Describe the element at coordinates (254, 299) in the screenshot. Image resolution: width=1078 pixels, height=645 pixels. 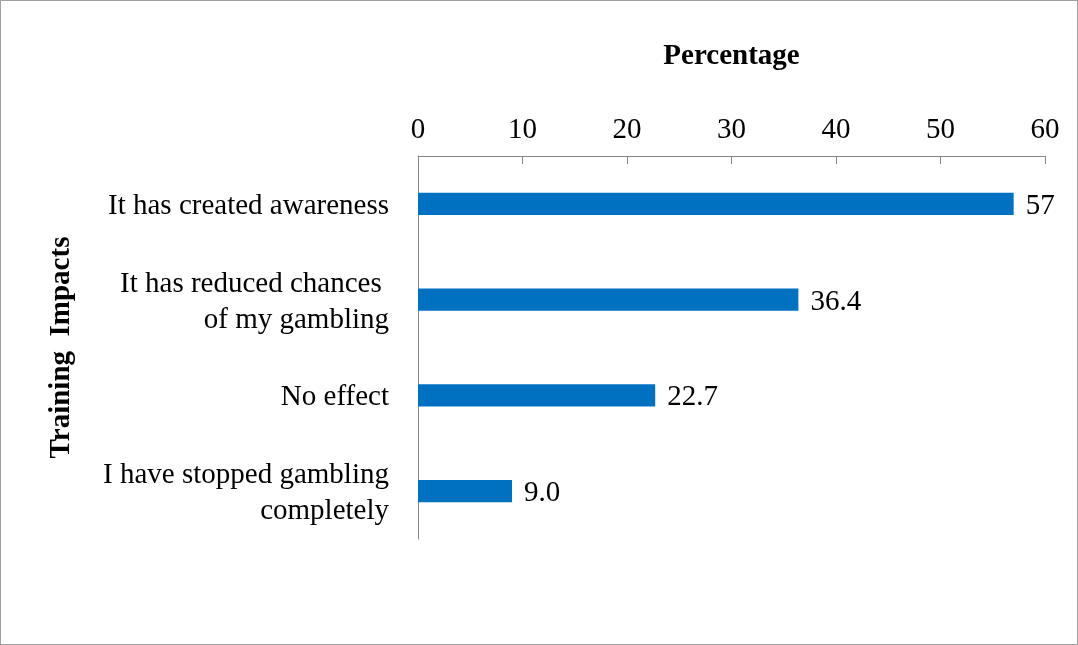
I see `y-tick-label: It has reduced chances of my gambling` at that location.